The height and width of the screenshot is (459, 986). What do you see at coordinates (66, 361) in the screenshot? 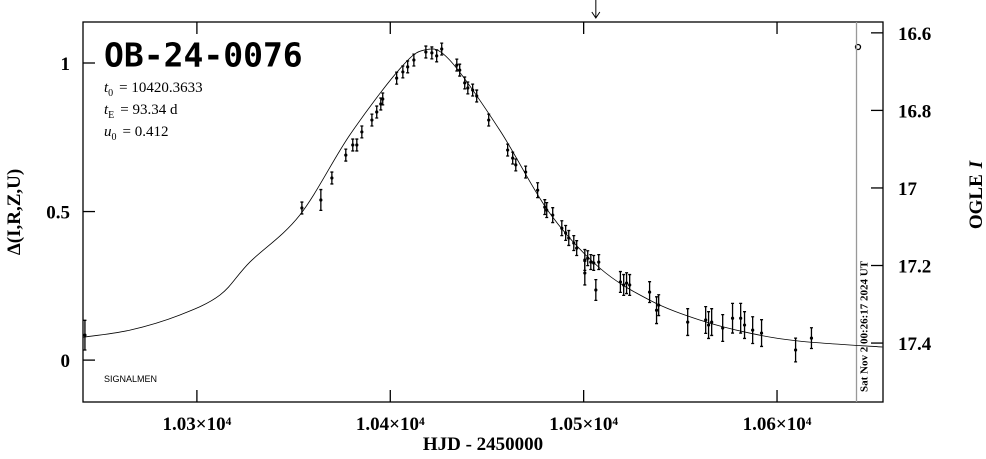
I see `y-tick-label: 0` at bounding box center [66, 361].